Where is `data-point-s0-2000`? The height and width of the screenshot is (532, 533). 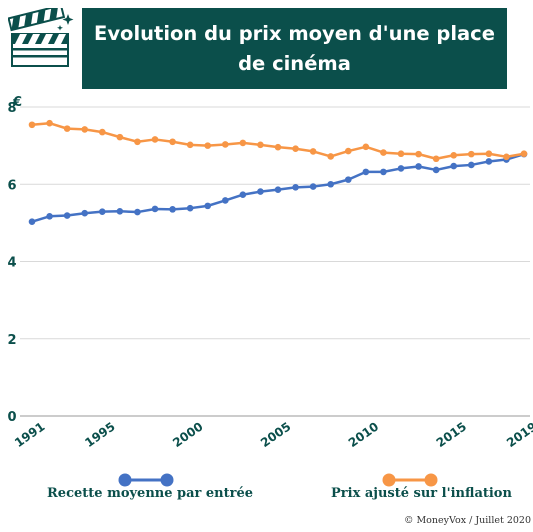 data-point-s0-2000 is located at coordinates (190, 208).